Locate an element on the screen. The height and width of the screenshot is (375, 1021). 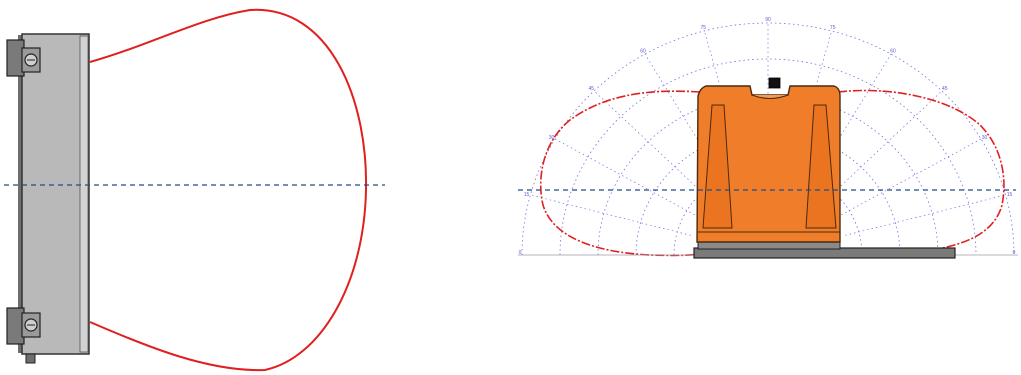
top-mount-bracket is located at coordinates (23, 58).